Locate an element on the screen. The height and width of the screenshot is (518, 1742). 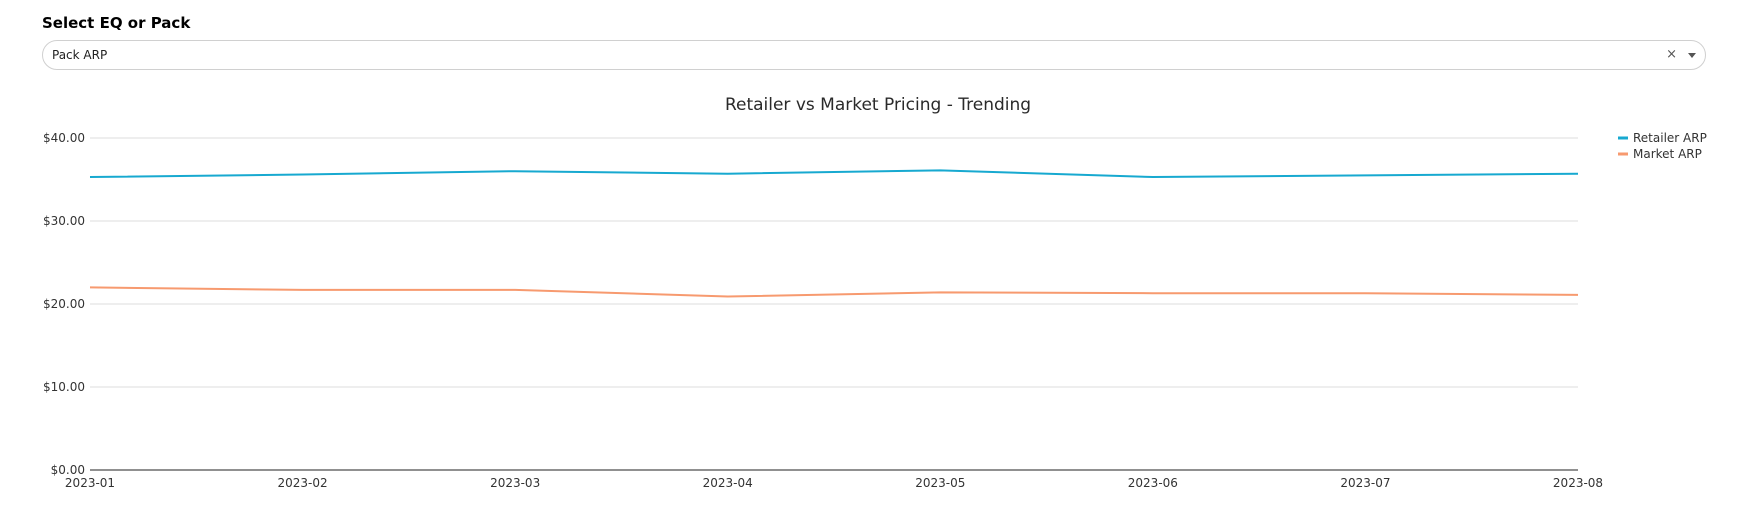
y-tick-label: $40.00 is located at coordinates (64, 138).